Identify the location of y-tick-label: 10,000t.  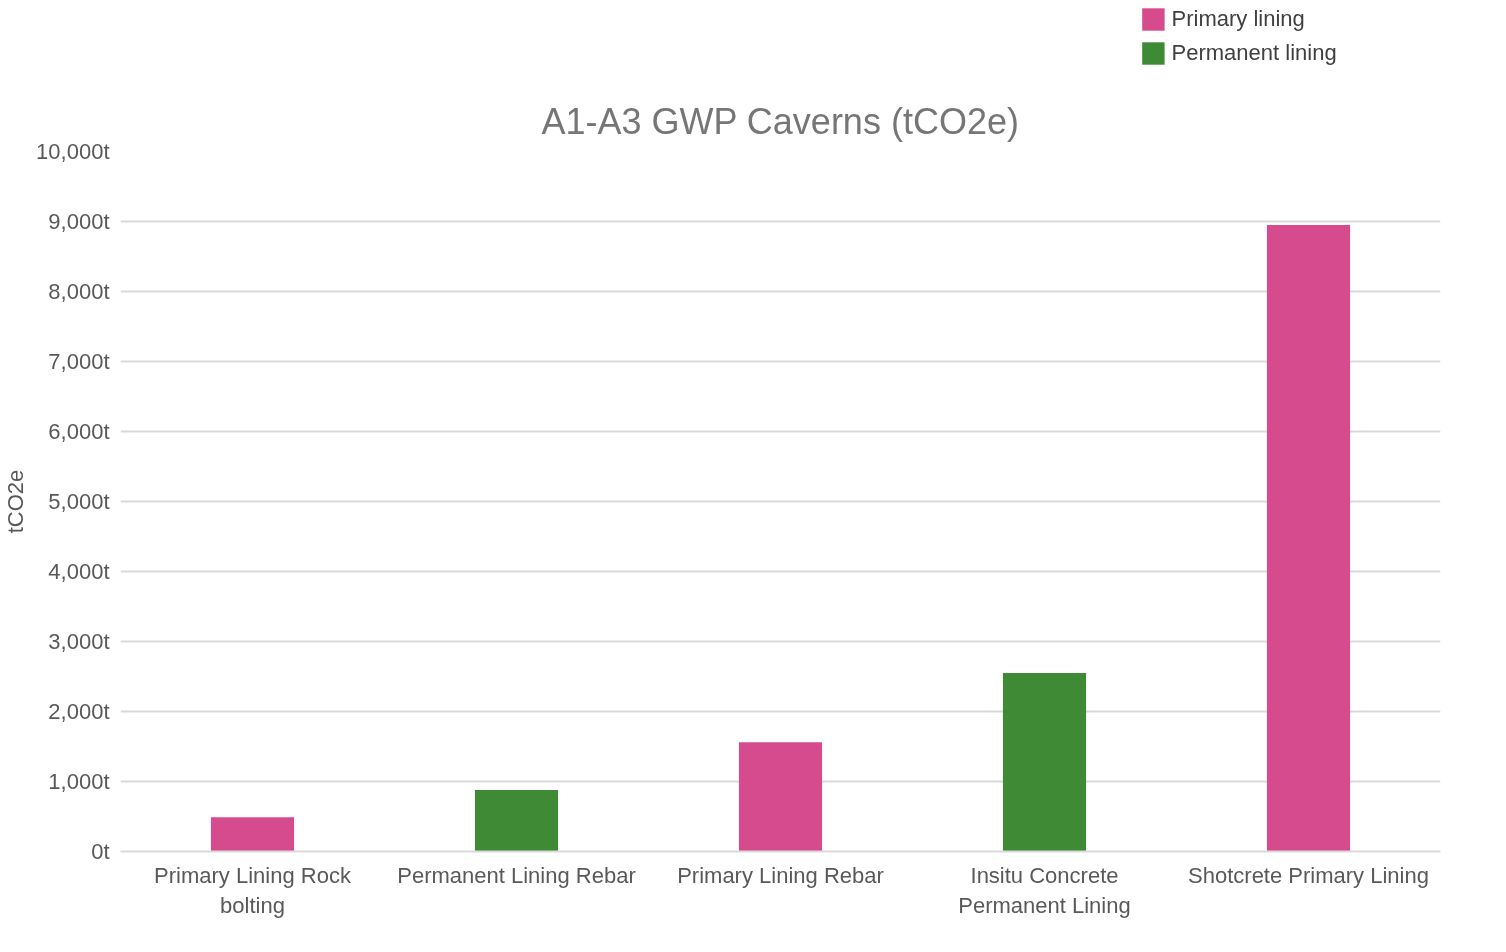
(73, 151).